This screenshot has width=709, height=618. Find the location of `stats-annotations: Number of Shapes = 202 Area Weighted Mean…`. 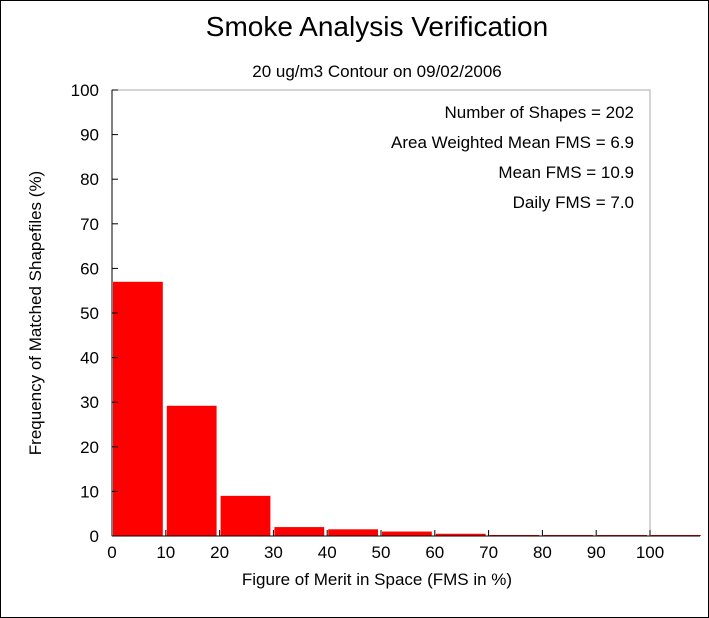

stats-annotations: Number of Shapes = 202 Area Weighted Mean… is located at coordinates (512, 157).